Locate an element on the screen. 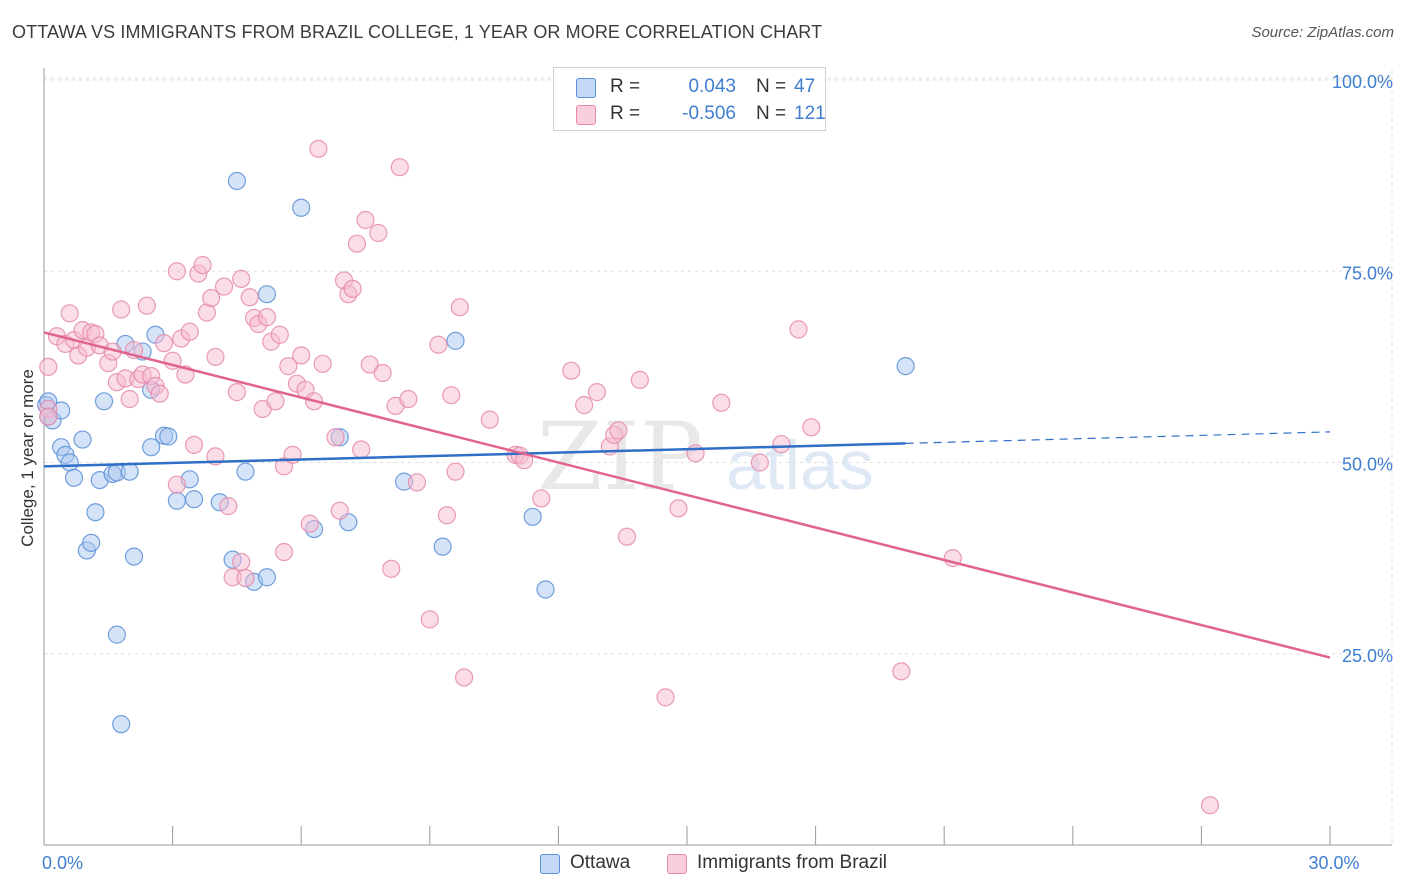 Image resolution: width=1406 pixels, height=892 pixels. y-tick-label: 50.0% is located at coordinates (1367, 465).